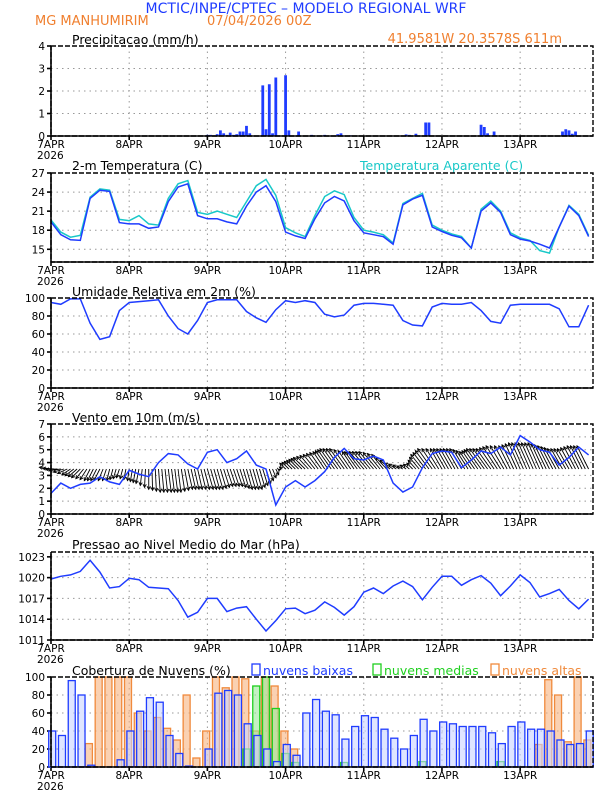 This screenshot has height=792, width=612. What do you see at coordinates (442, 776) in the screenshot?
I see `cloud-xtick-label: 12APR` at bounding box center [442, 776].